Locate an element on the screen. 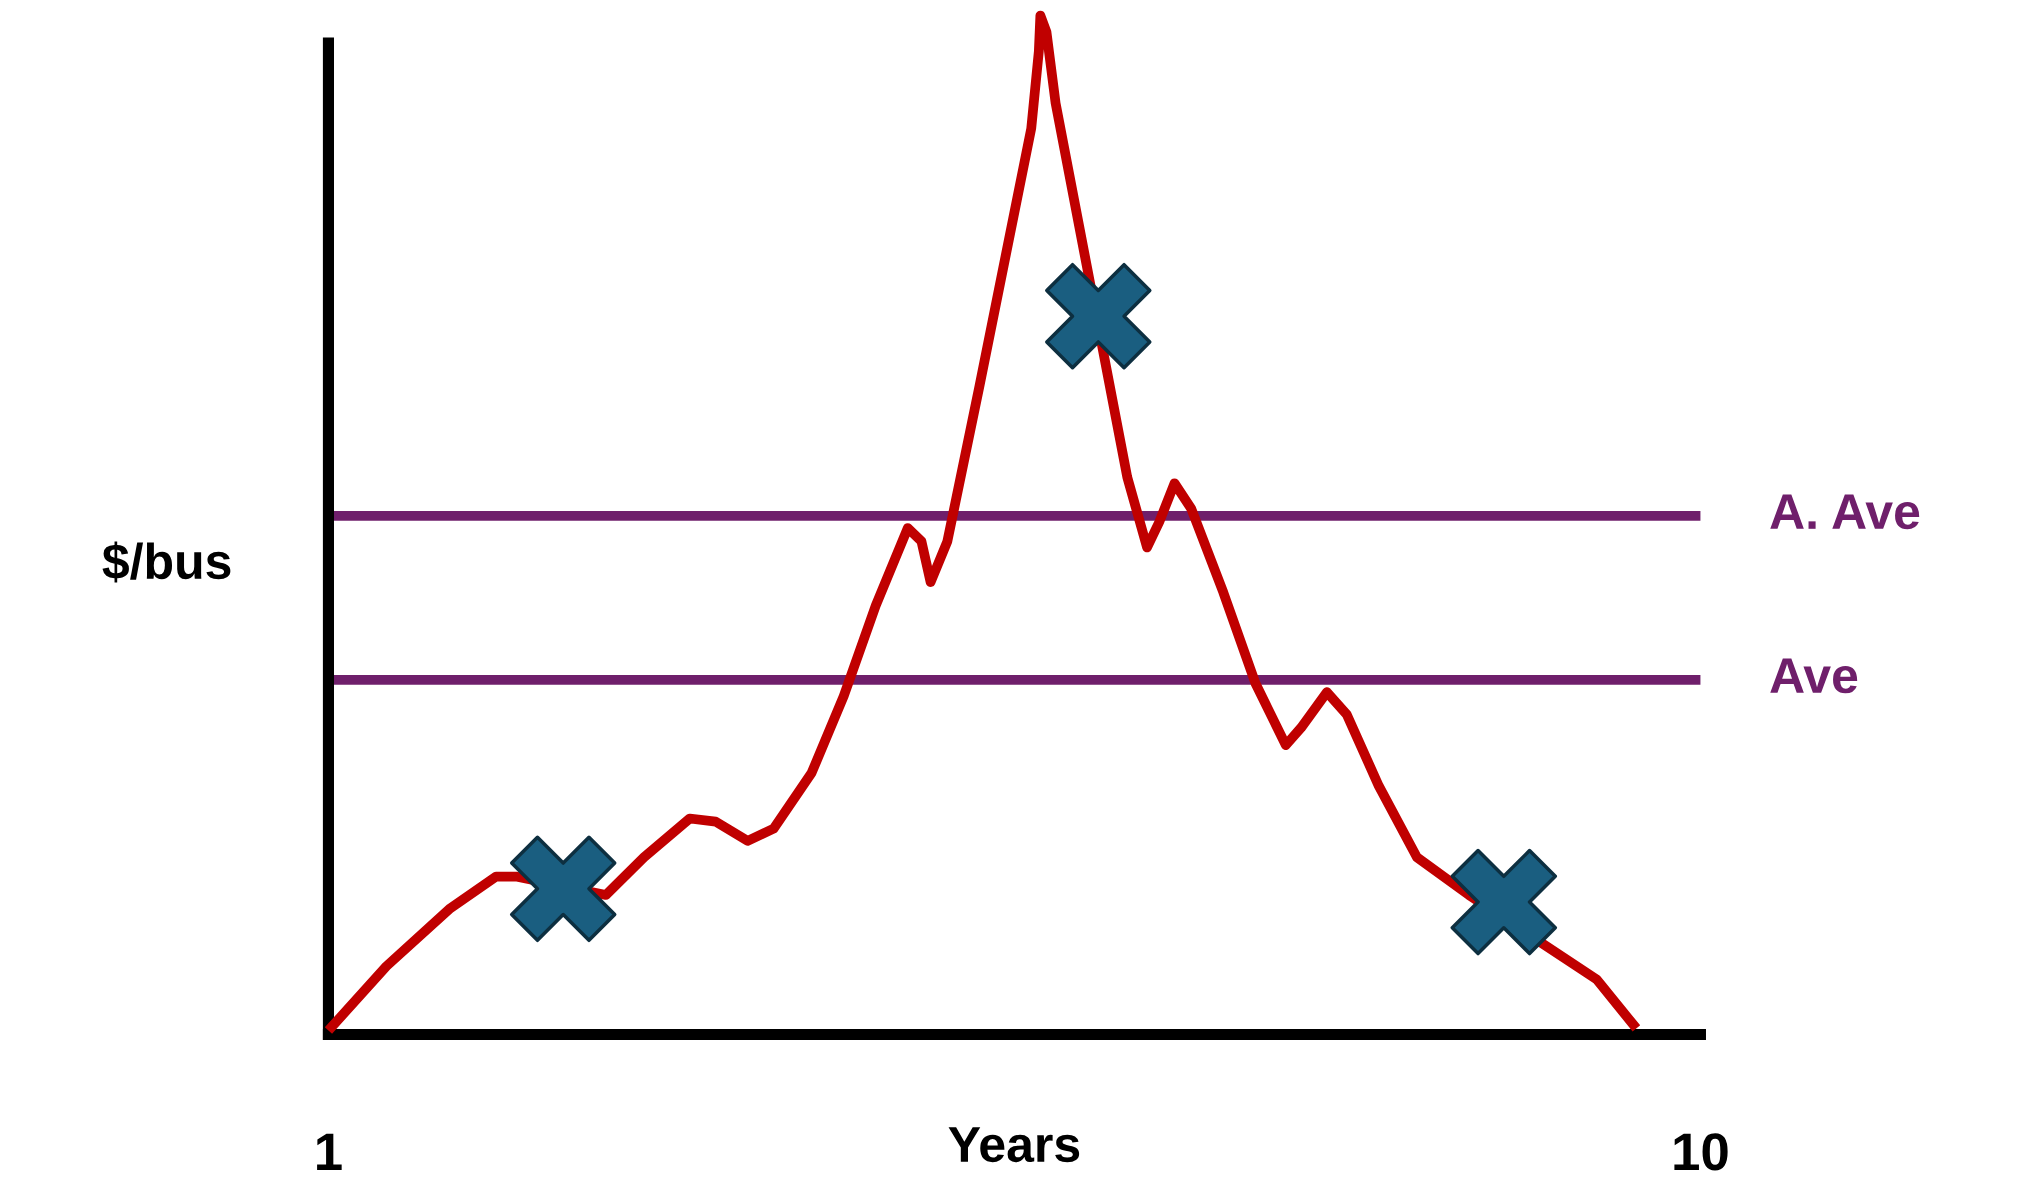 The width and height of the screenshot is (2020, 1196). x-tick-label: 1 is located at coordinates (329, 1152).